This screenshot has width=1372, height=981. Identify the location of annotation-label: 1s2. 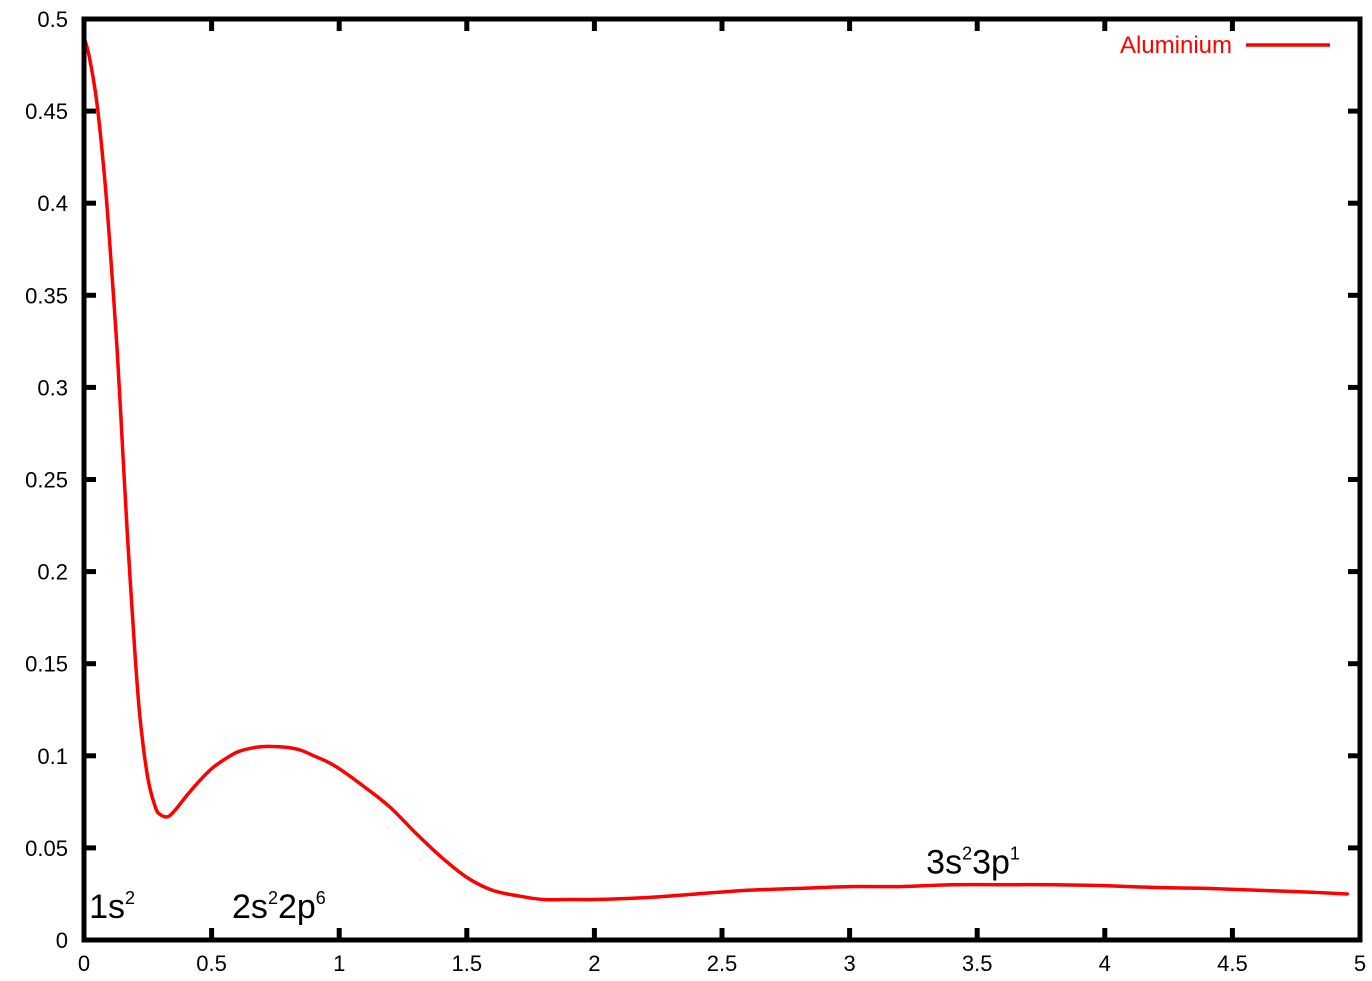
(112, 907).